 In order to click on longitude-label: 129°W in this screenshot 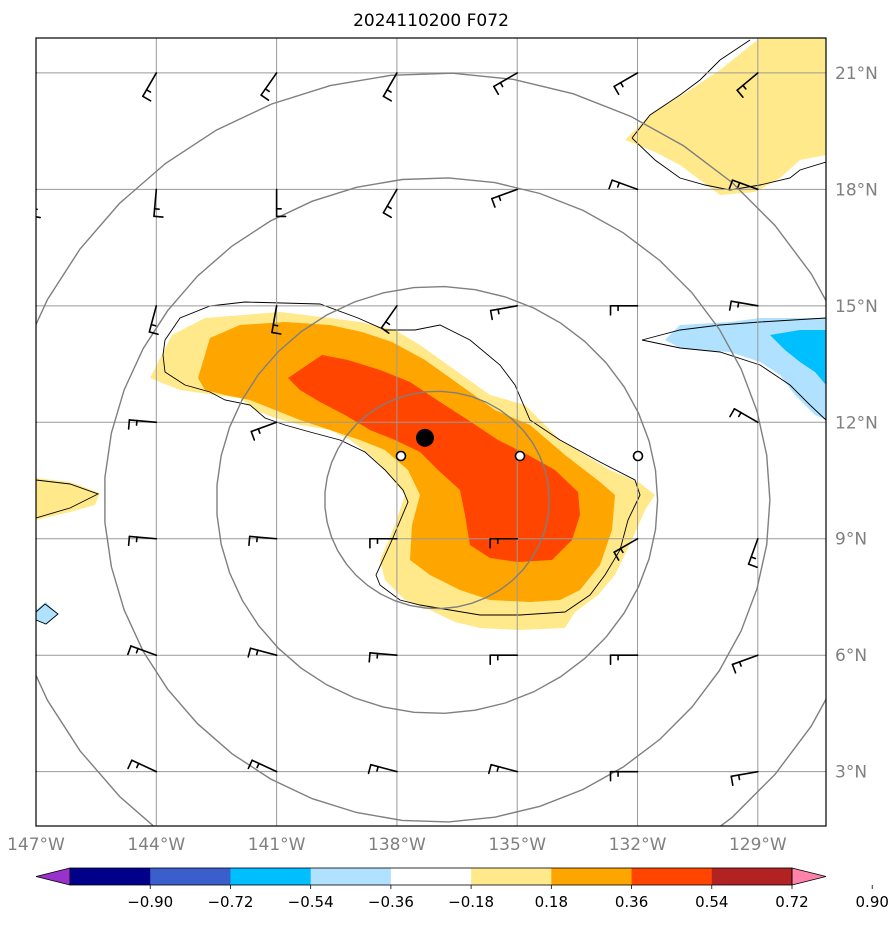, I will do `click(758, 845)`.